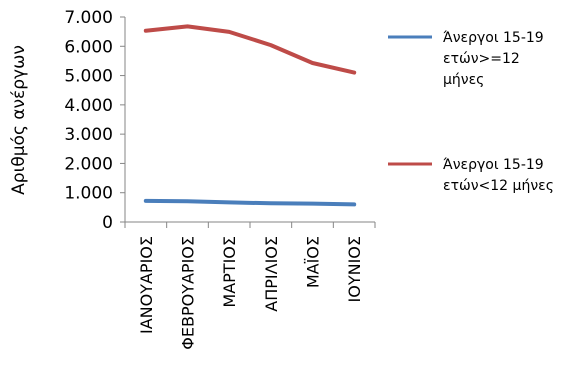 The width and height of the screenshot is (579, 383). I want to click on y-axis-label: Αριθμός ανέργων, so click(19, 120).